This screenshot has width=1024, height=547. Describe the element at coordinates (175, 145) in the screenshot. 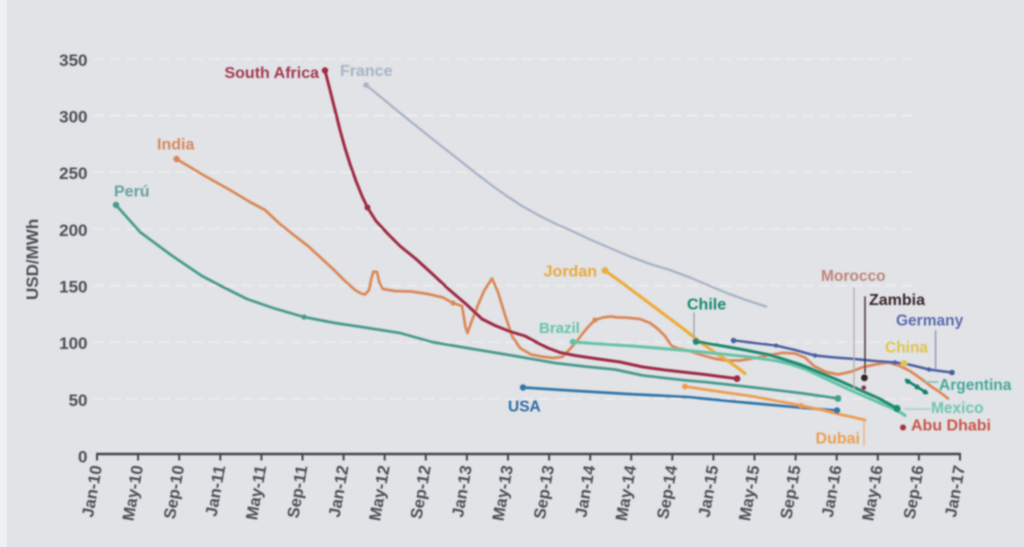

I see `svg-text: India` at that location.